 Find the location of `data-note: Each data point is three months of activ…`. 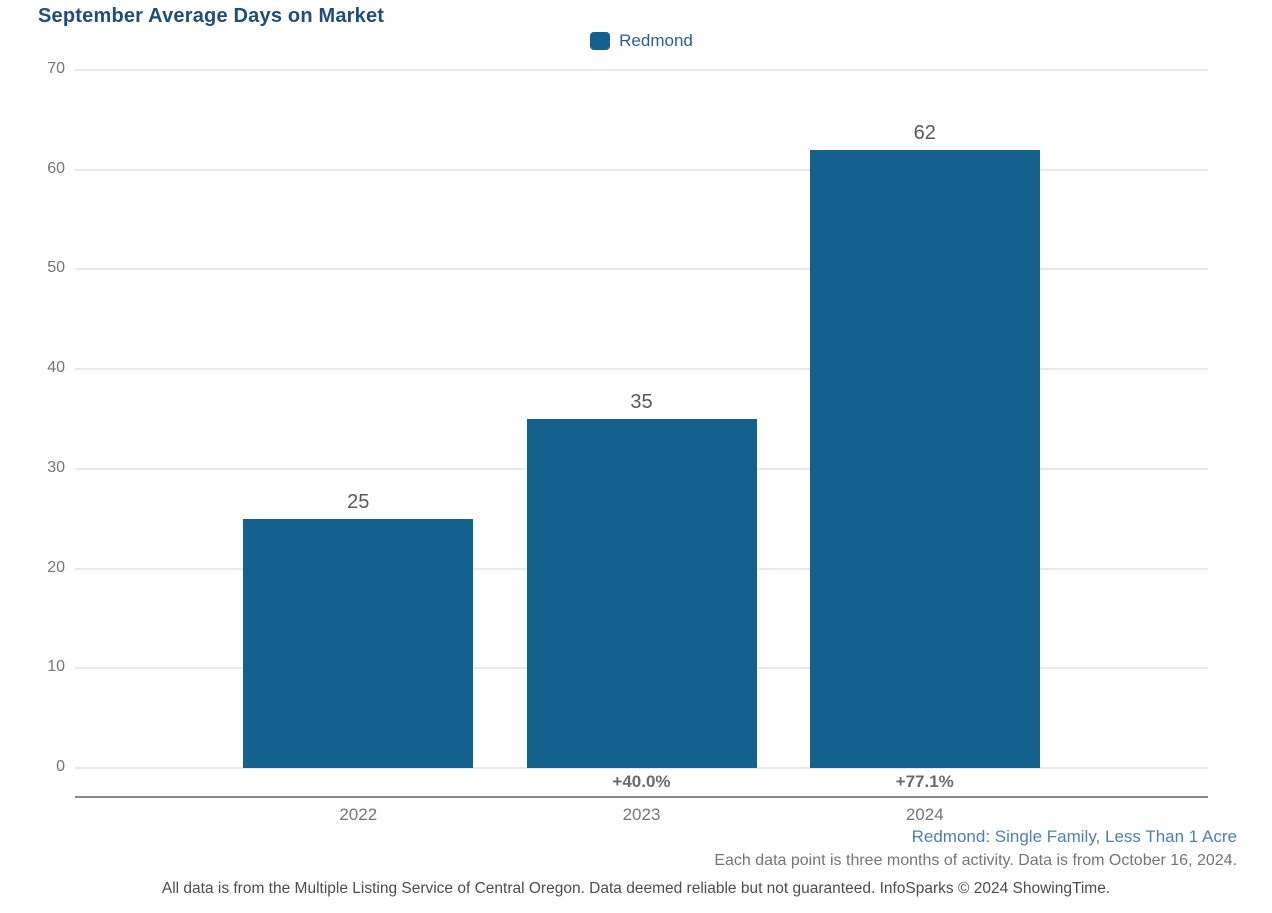

data-note: Each data point is three months of activ… is located at coordinates (975, 860).